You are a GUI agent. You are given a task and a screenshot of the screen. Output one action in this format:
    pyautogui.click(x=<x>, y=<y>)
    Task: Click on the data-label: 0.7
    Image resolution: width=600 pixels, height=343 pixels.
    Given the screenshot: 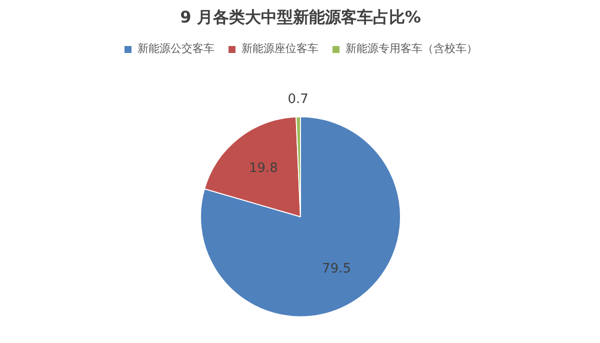 What is the action you would take?
    pyautogui.click(x=298, y=100)
    